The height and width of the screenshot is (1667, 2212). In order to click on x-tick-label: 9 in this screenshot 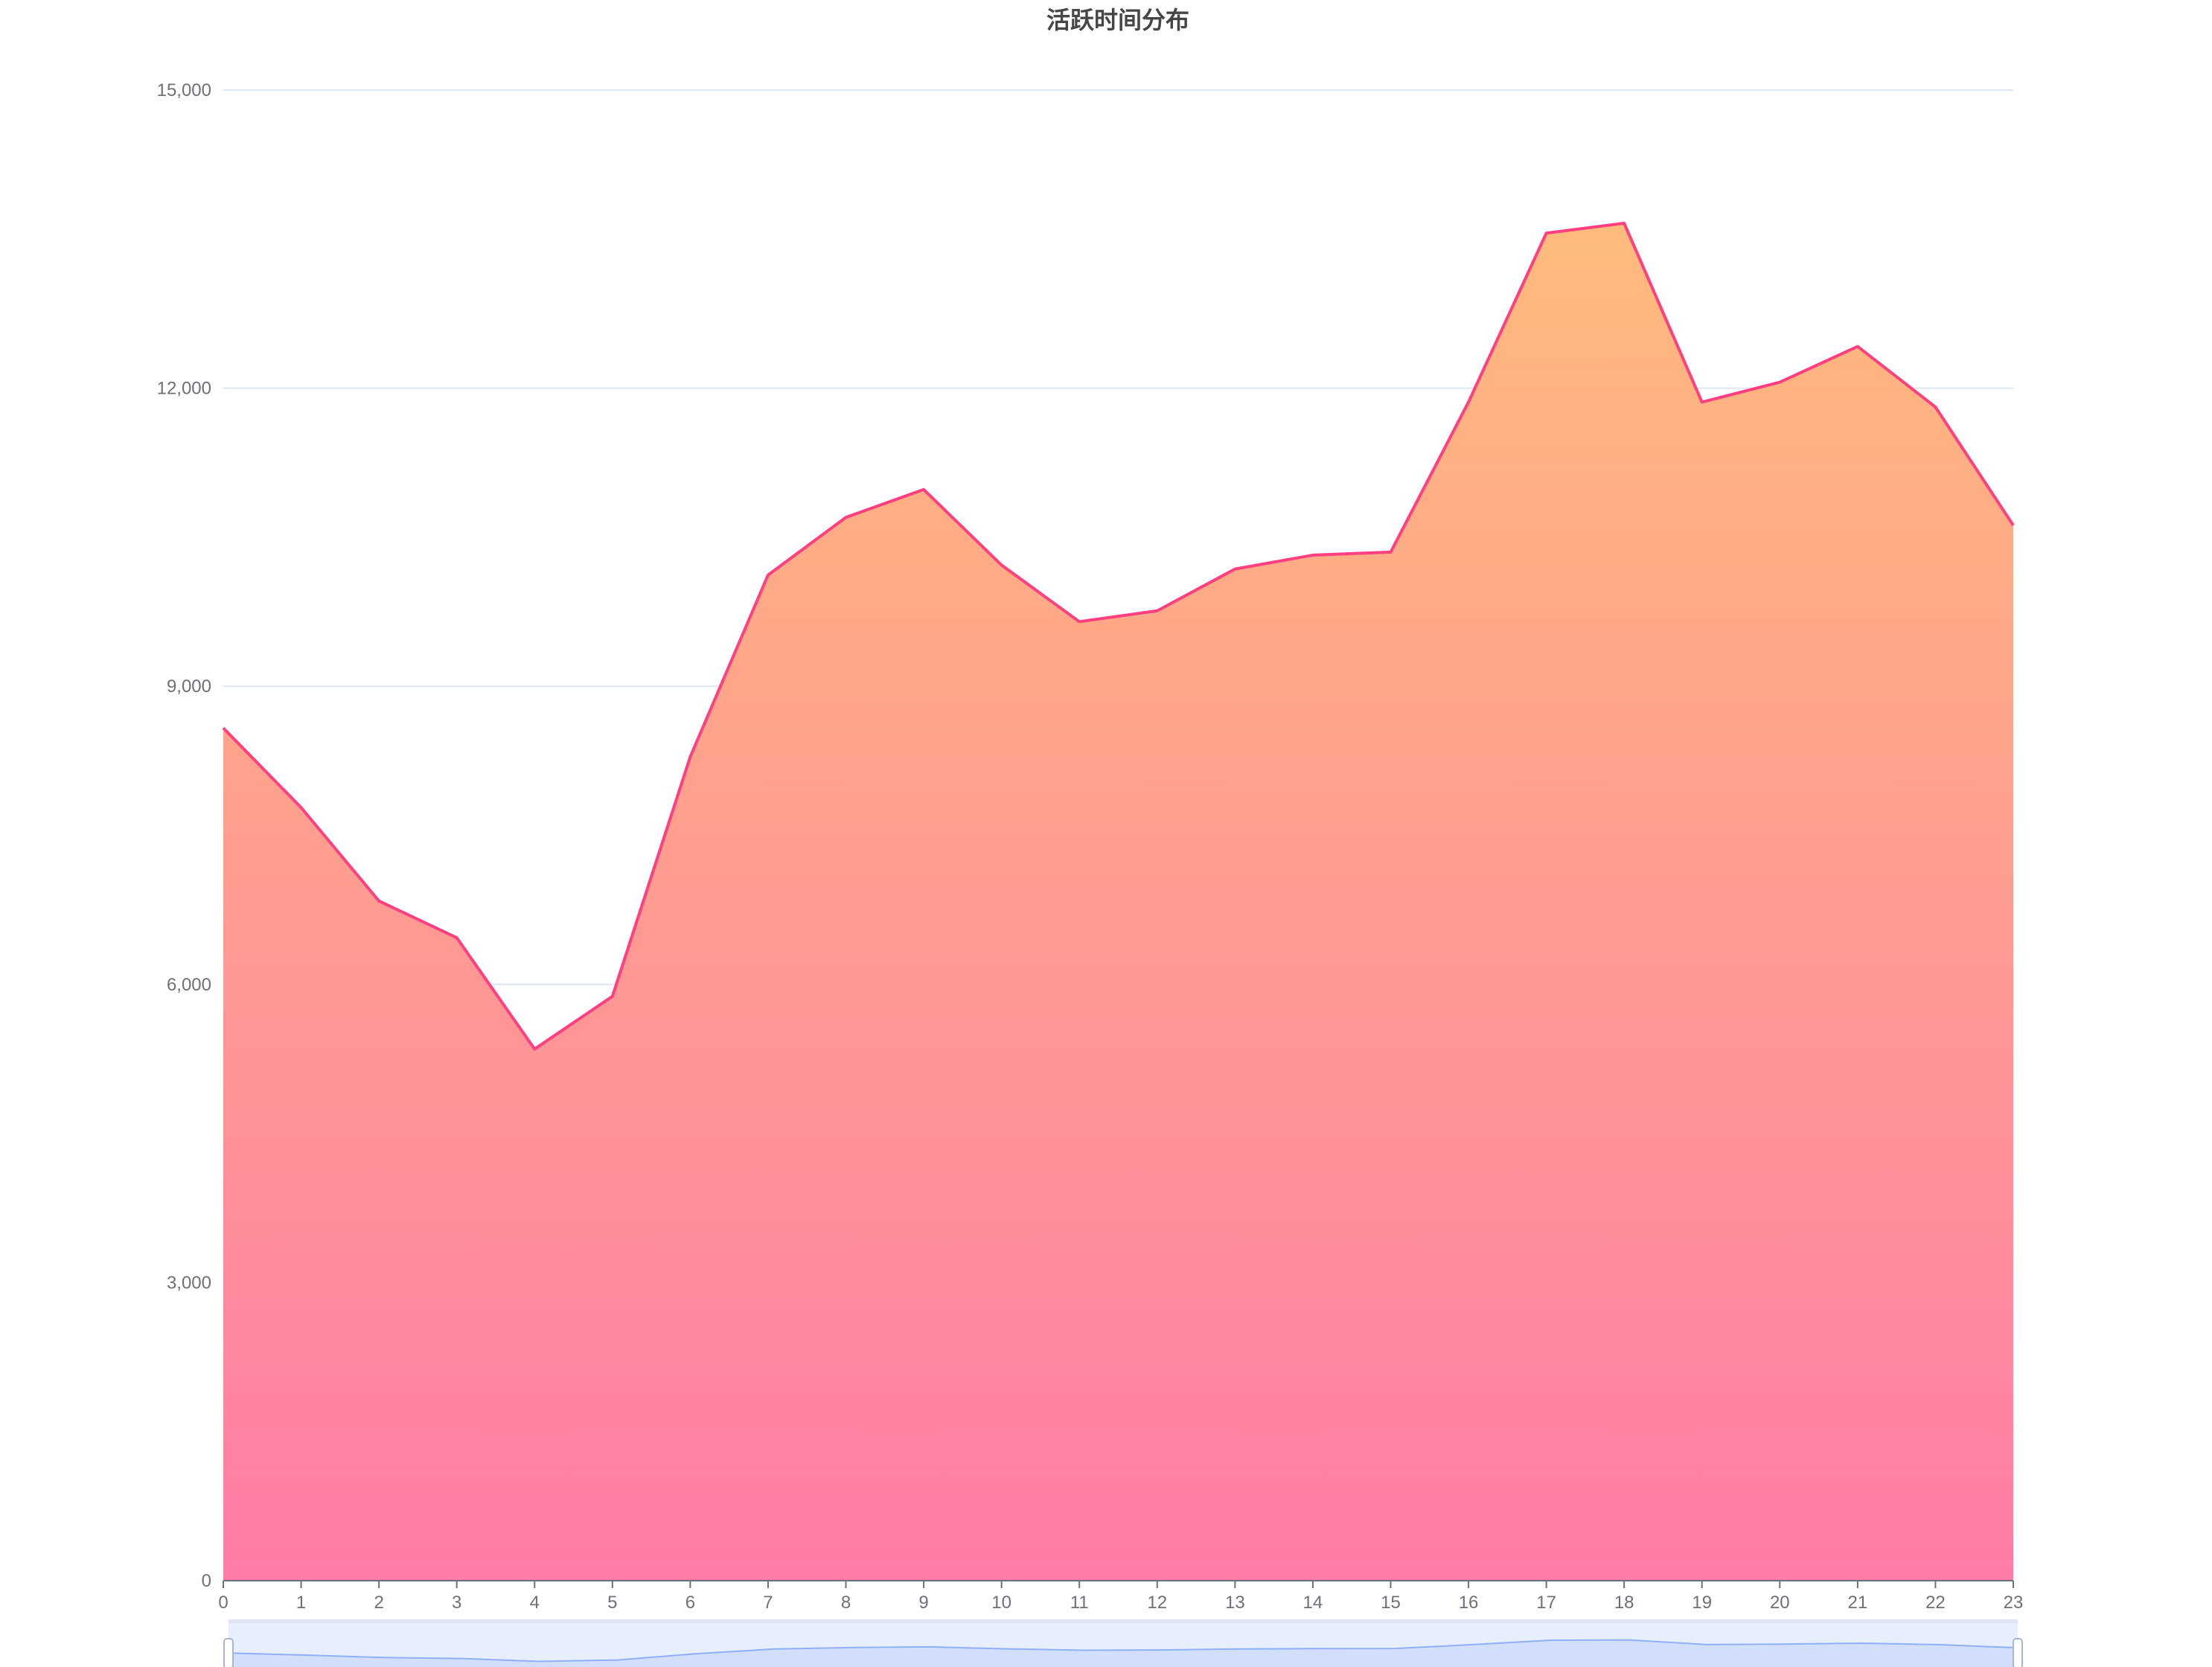, I will do `click(923, 1603)`.